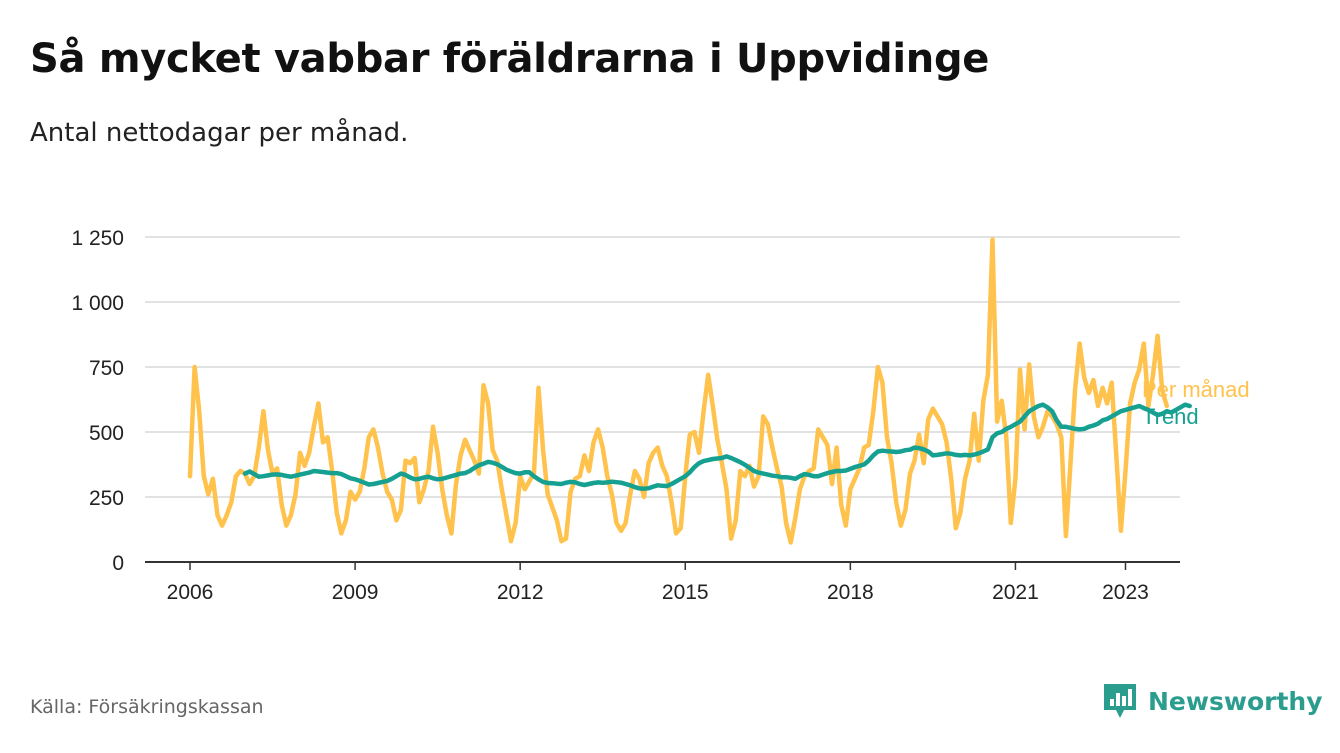  Describe the element at coordinates (97, 238) in the screenshot. I see `y-tick-label: 1 250` at that location.